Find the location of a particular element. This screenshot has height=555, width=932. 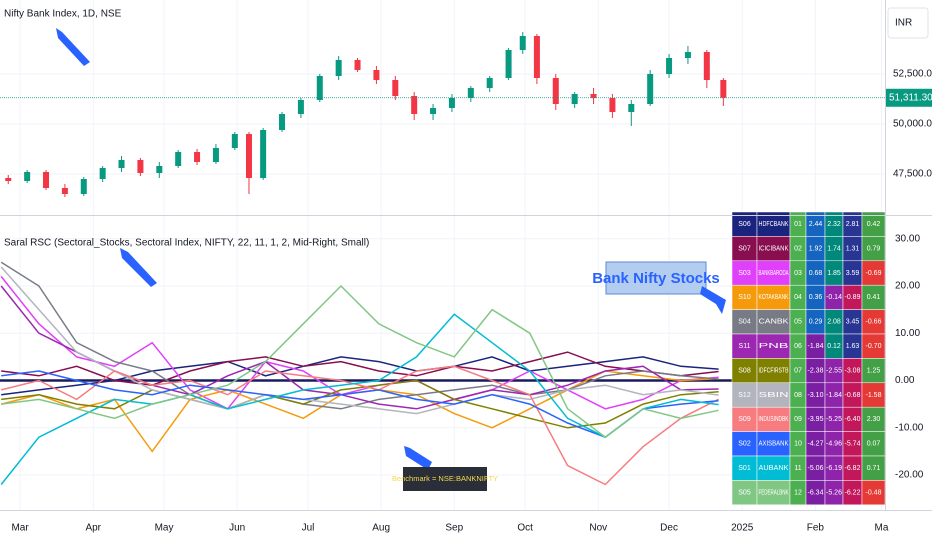

table-text: 02 is located at coordinates (798, 248).